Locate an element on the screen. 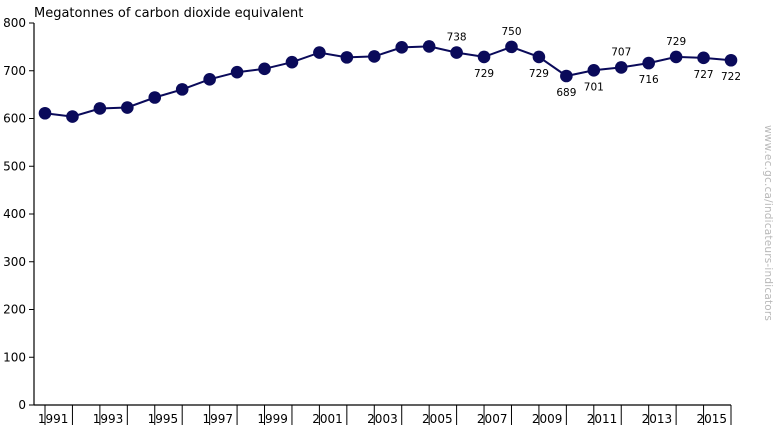  x-tick-label: 2001 is located at coordinates (327, 418).